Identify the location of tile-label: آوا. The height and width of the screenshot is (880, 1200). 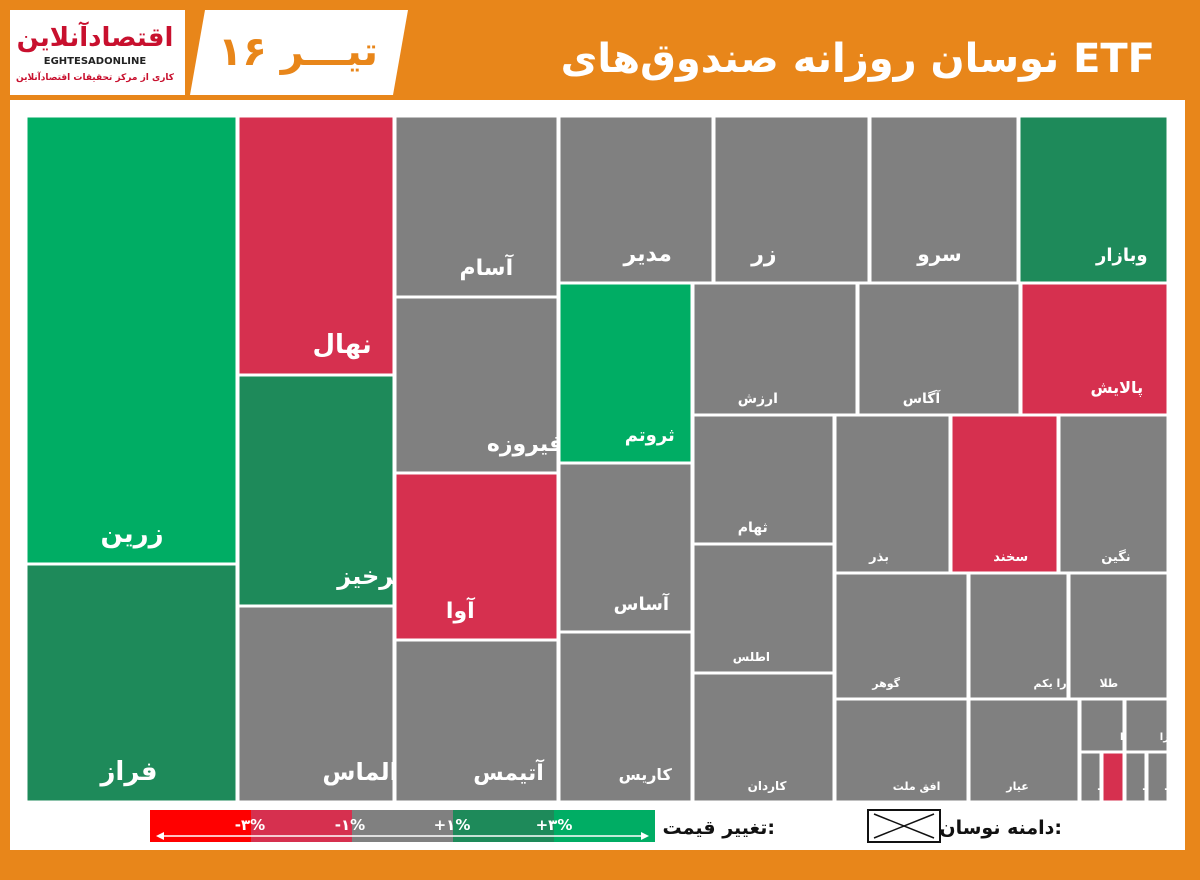
(460, 610).